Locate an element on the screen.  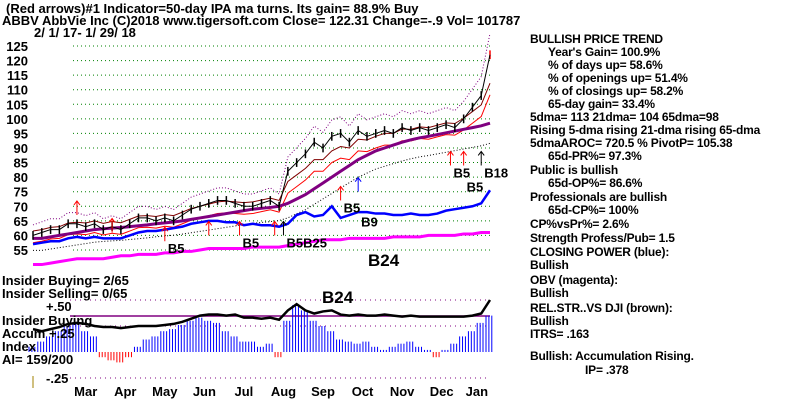
65d-op: 65d-OP%= 86.6% is located at coordinates (595, 183).